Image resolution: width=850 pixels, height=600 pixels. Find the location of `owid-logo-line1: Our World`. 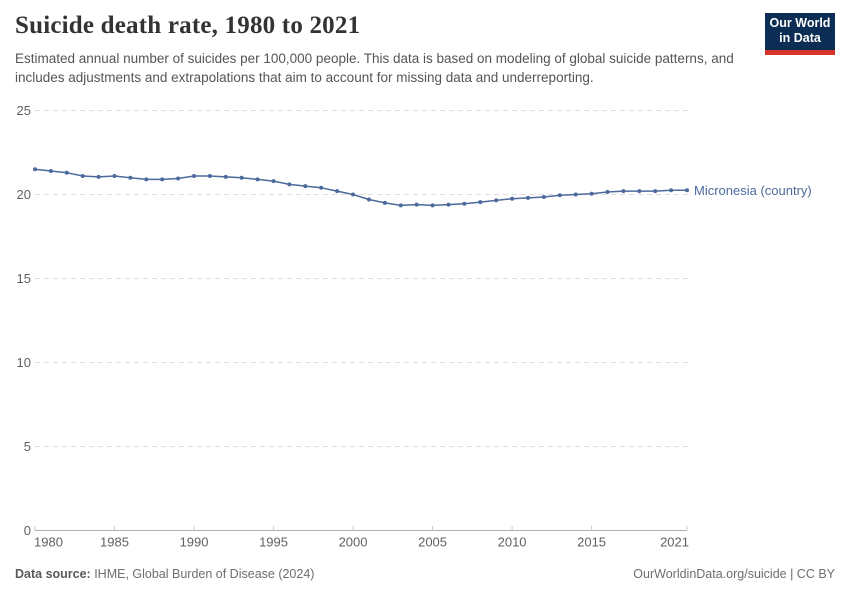

owid-logo-line1: Our World is located at coordinates (800, 23).